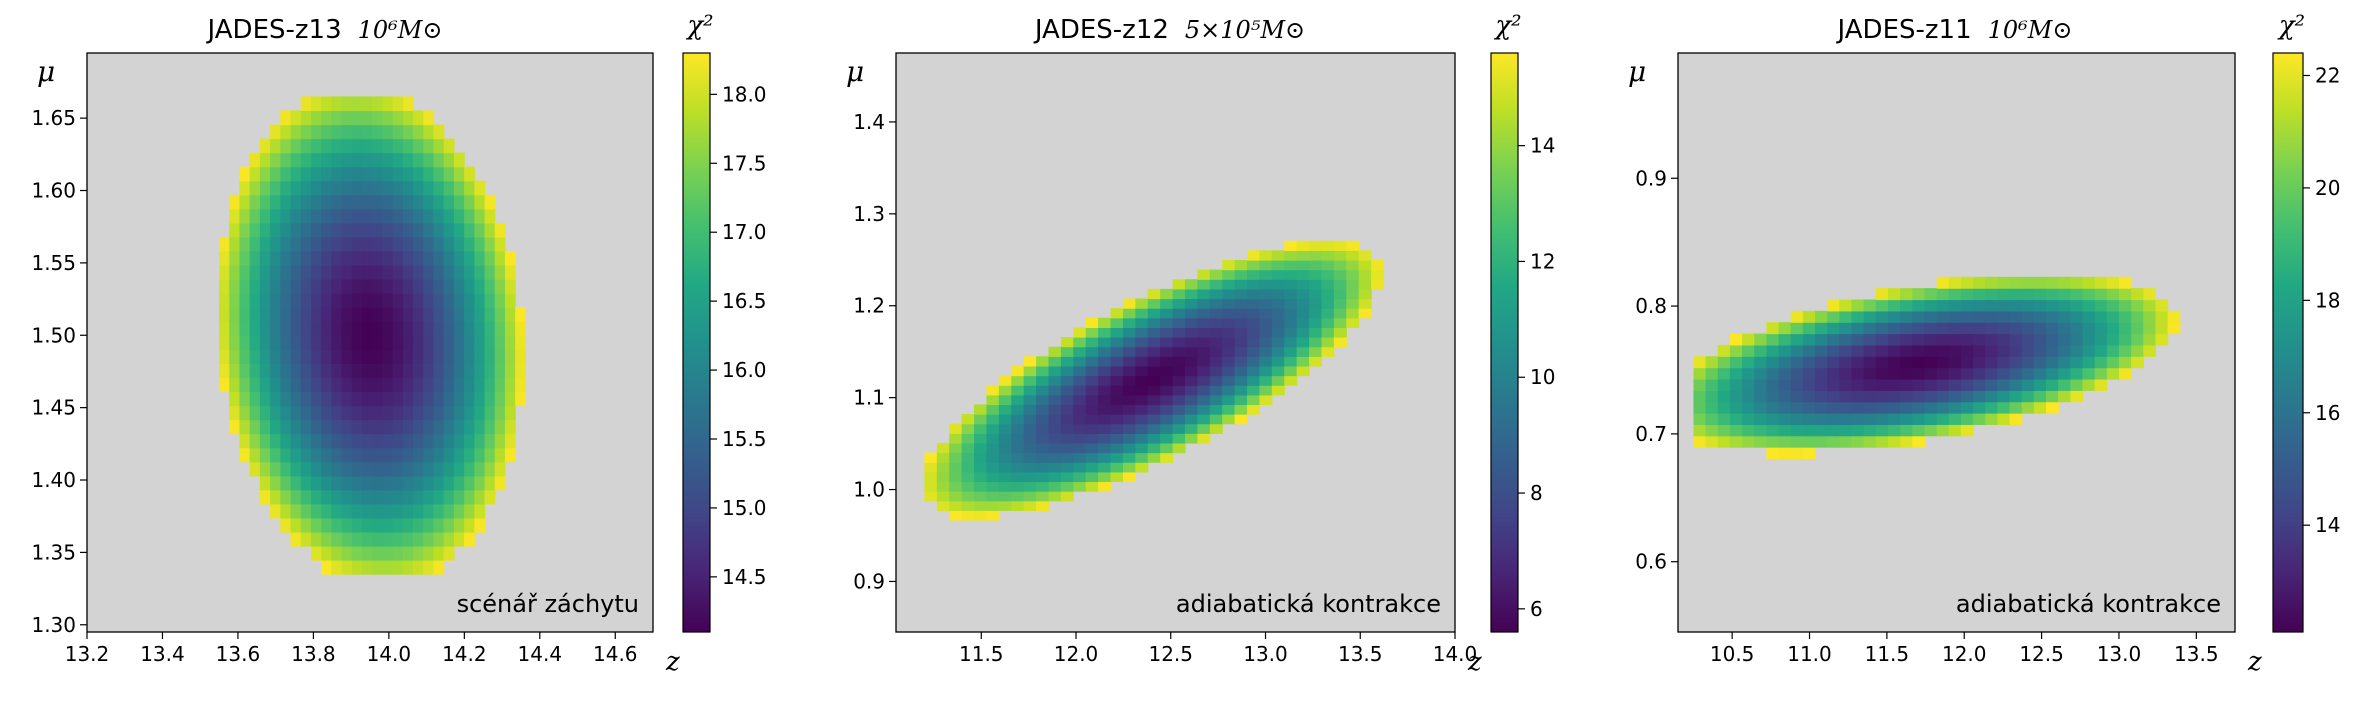 The image size is (2369, 713). I want to click on chart-title-mass: 5×10⁵M⊙, so click(1245, 30).